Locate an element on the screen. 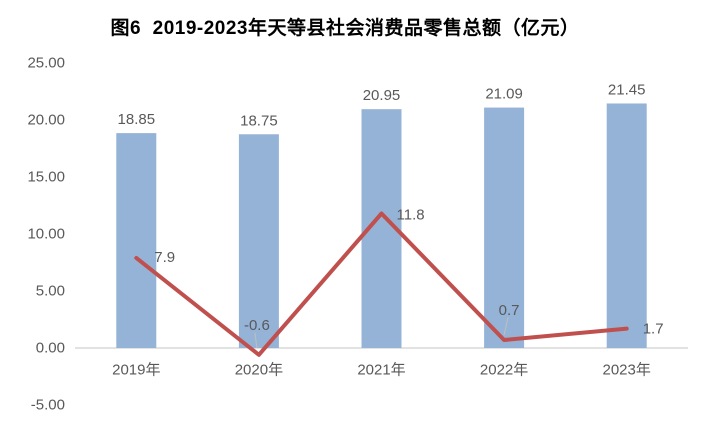 The image size is (725, 441). chart-title: 图6 2019-2023年天等县社会消费品零售总额（亿元） is located at coordinates (345, 28).